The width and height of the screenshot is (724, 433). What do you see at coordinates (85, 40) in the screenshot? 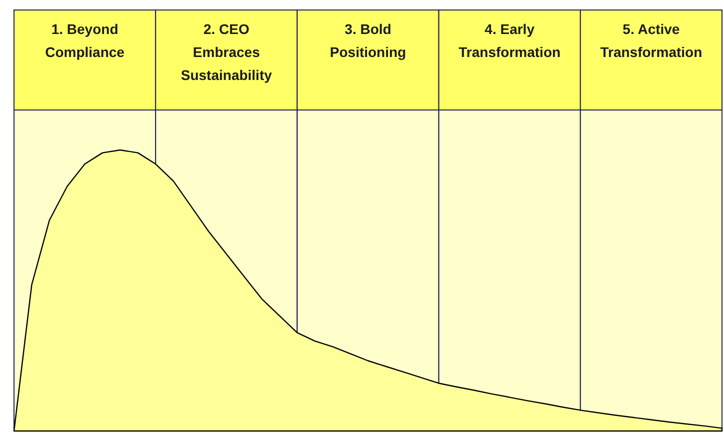
I see `text: 1. Beyond Compliance` at bounding box center [85, 40].